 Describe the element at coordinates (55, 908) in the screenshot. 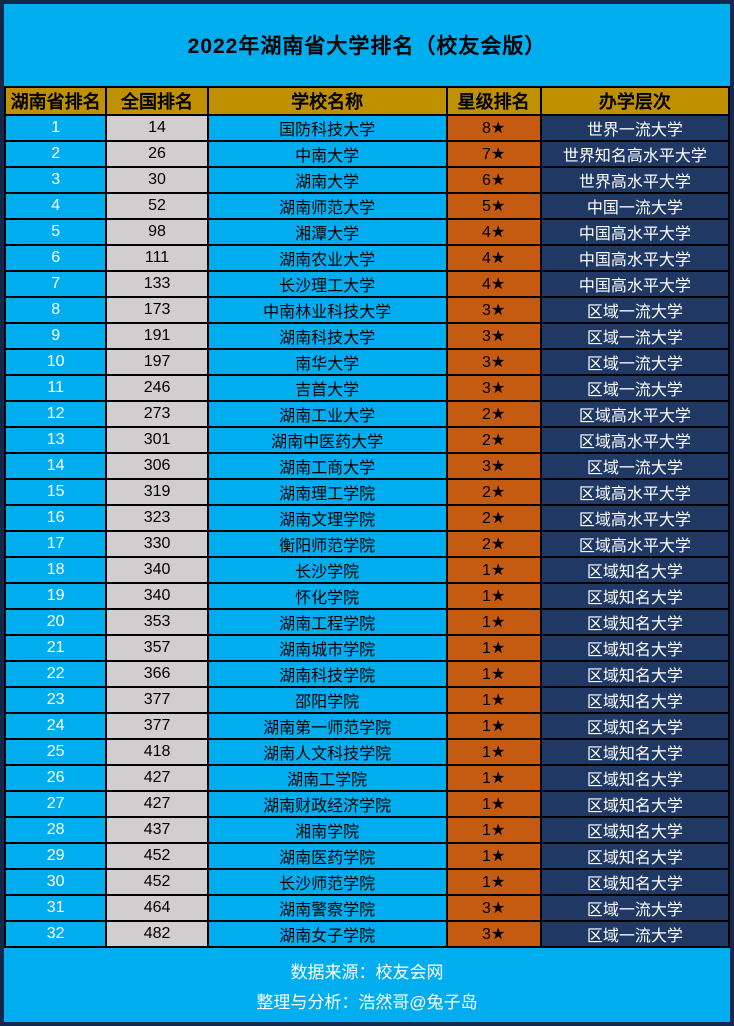

I see `province-rank-cell: 31` at that location.